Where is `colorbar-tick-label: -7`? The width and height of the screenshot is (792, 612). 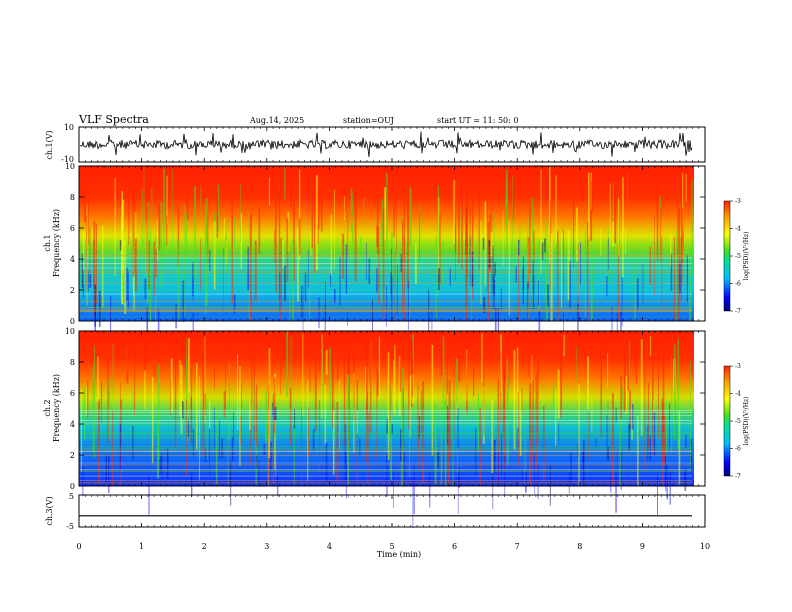 colorbar-tick-label: -7 is located at coordinates (738, 311).